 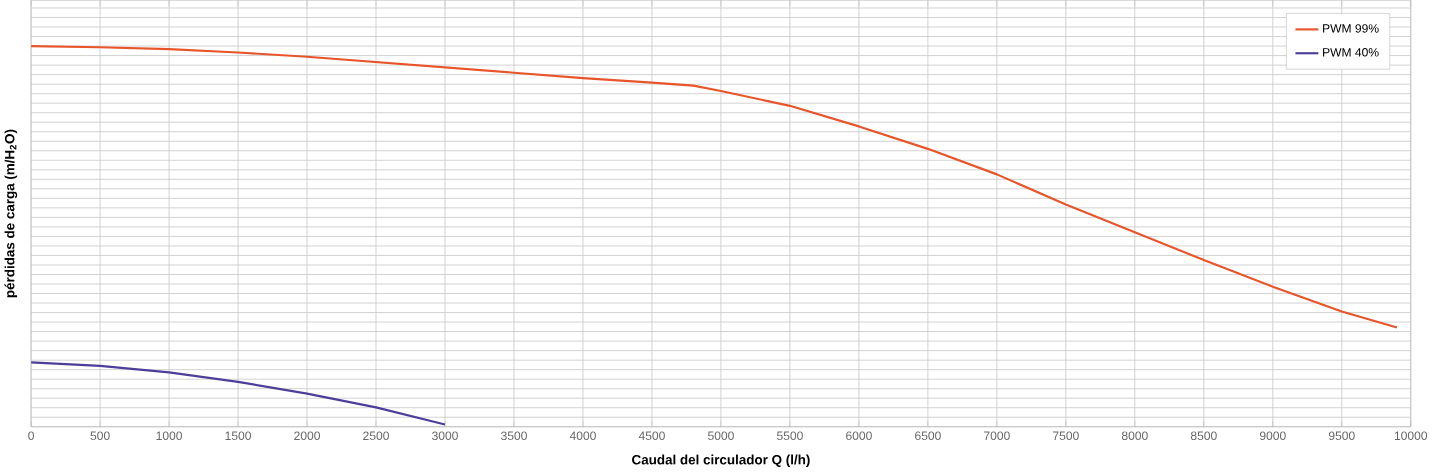 I want to click on x-tick-label: 9000, so click(x=1272, y=436).